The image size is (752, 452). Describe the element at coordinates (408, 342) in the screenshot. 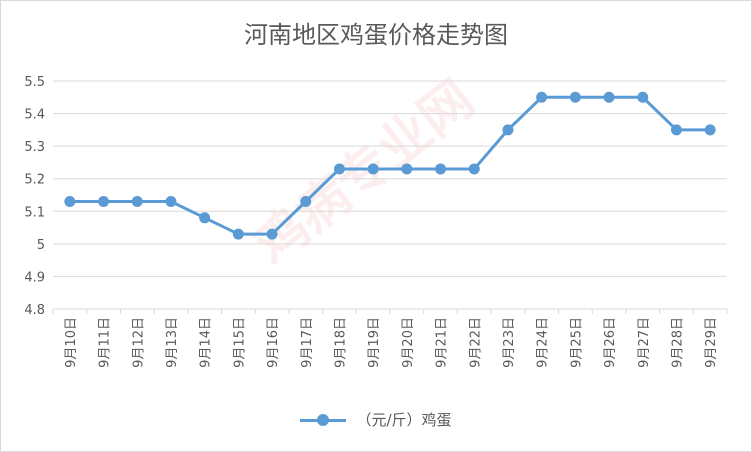

I see `x-tick-label: 9月20日` at that location.